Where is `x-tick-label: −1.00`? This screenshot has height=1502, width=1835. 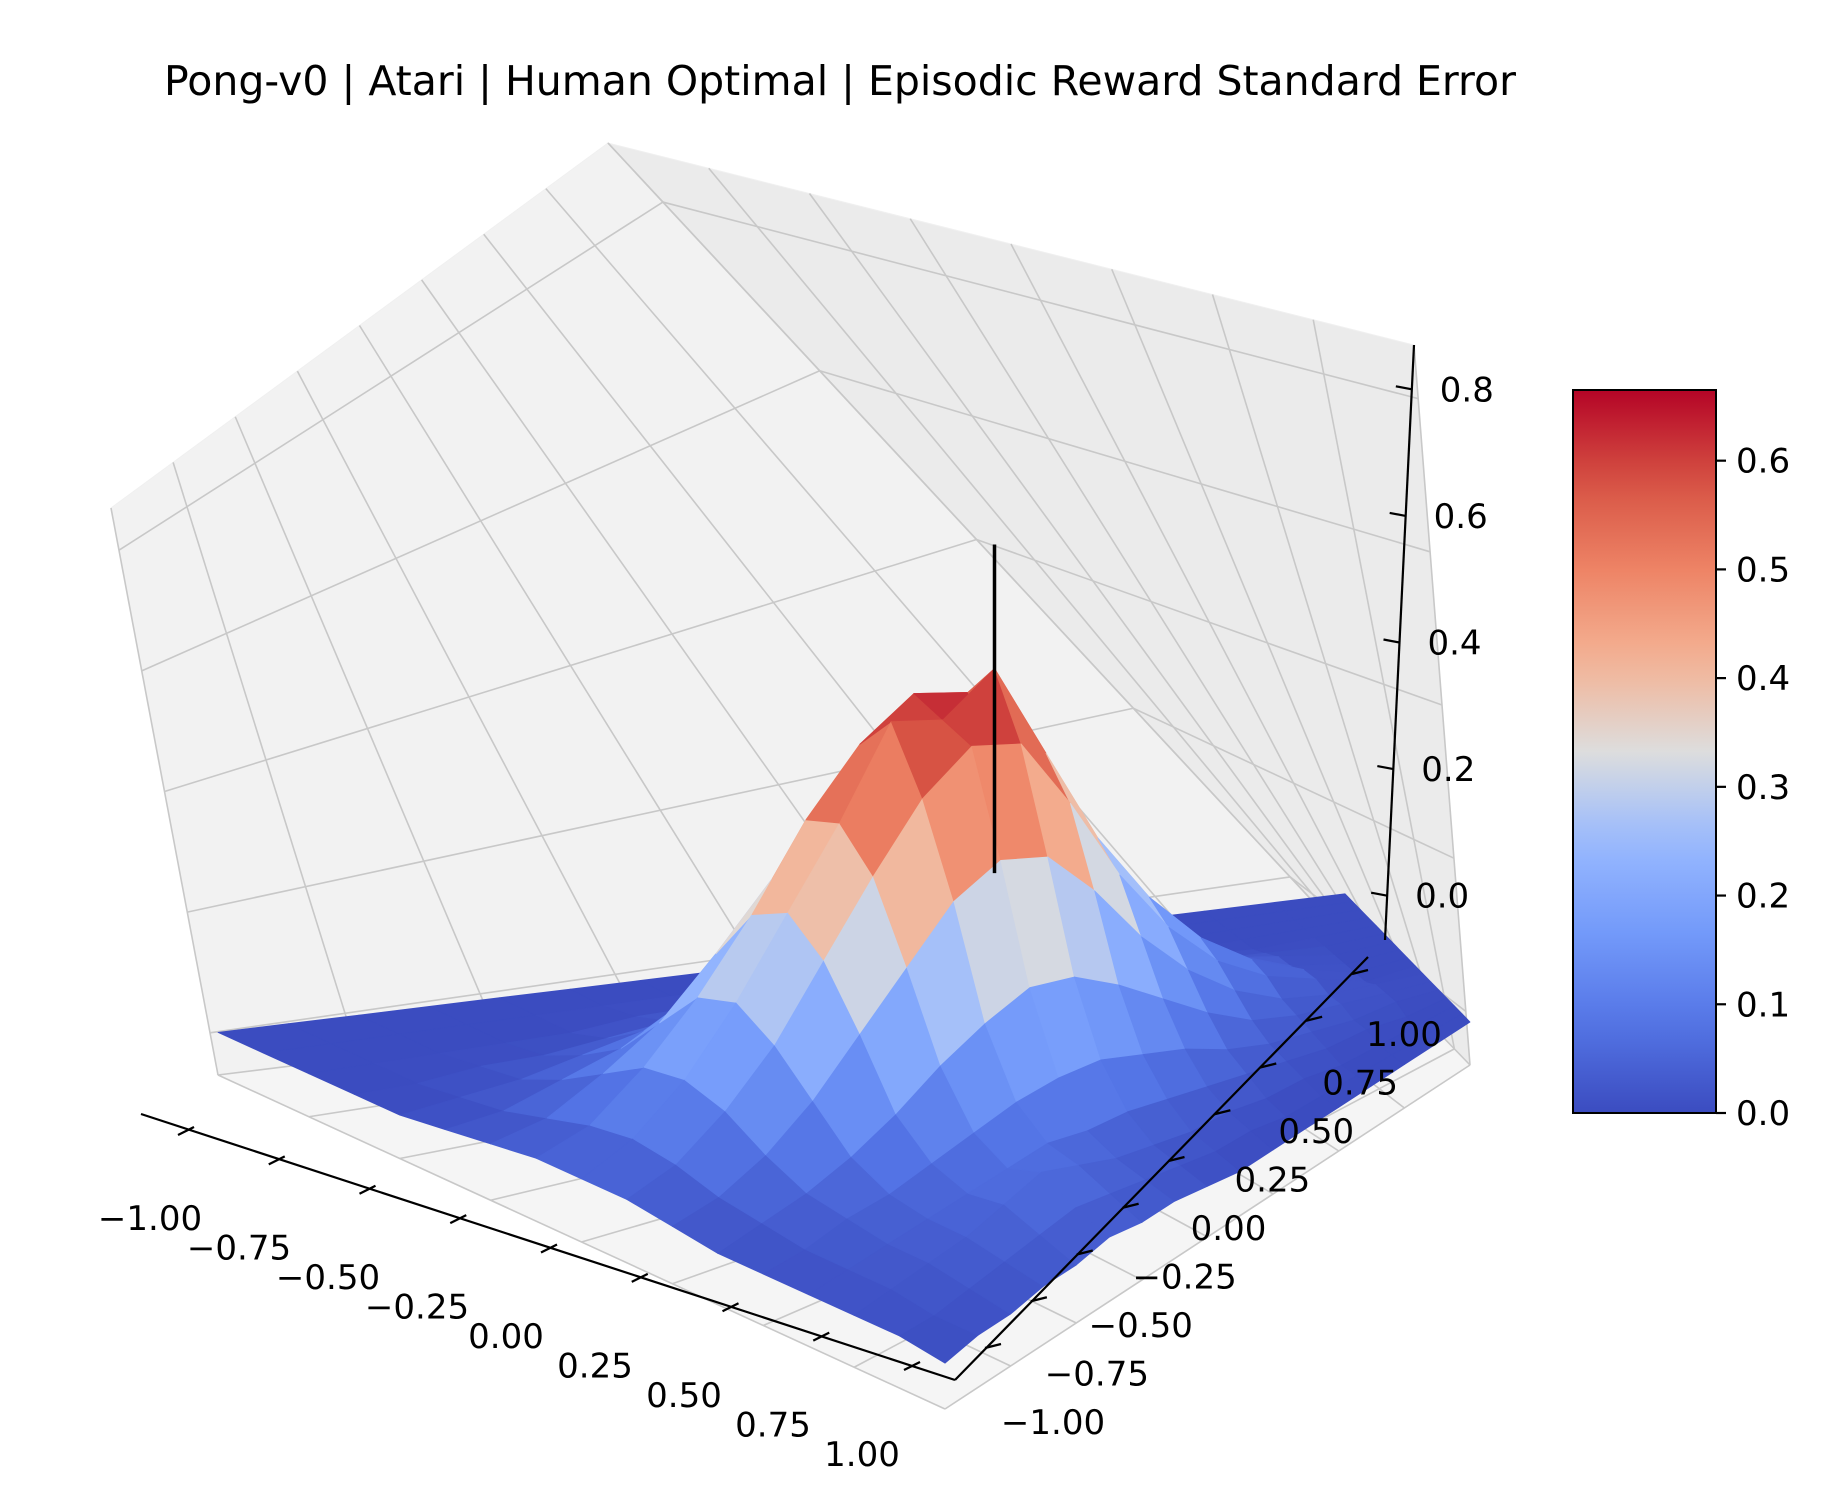 x-tick-label: −1.00 is located at coordinates (150, 1219).